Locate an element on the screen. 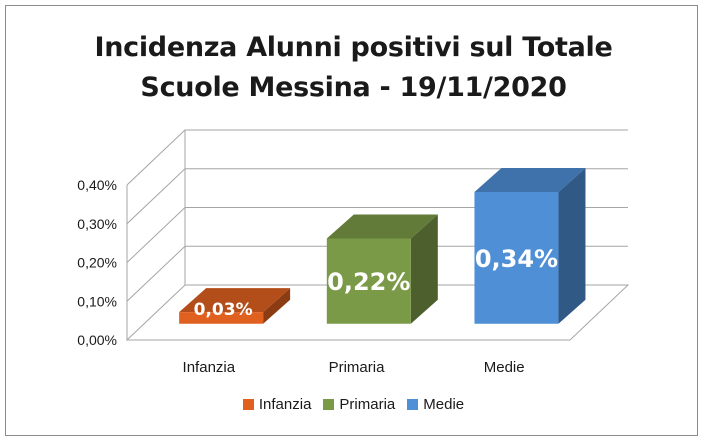 This screenshot has width=707, height=445. x-axis-tick-labels: Infanzia Primaria Medie is located at coordinates (354, 367).